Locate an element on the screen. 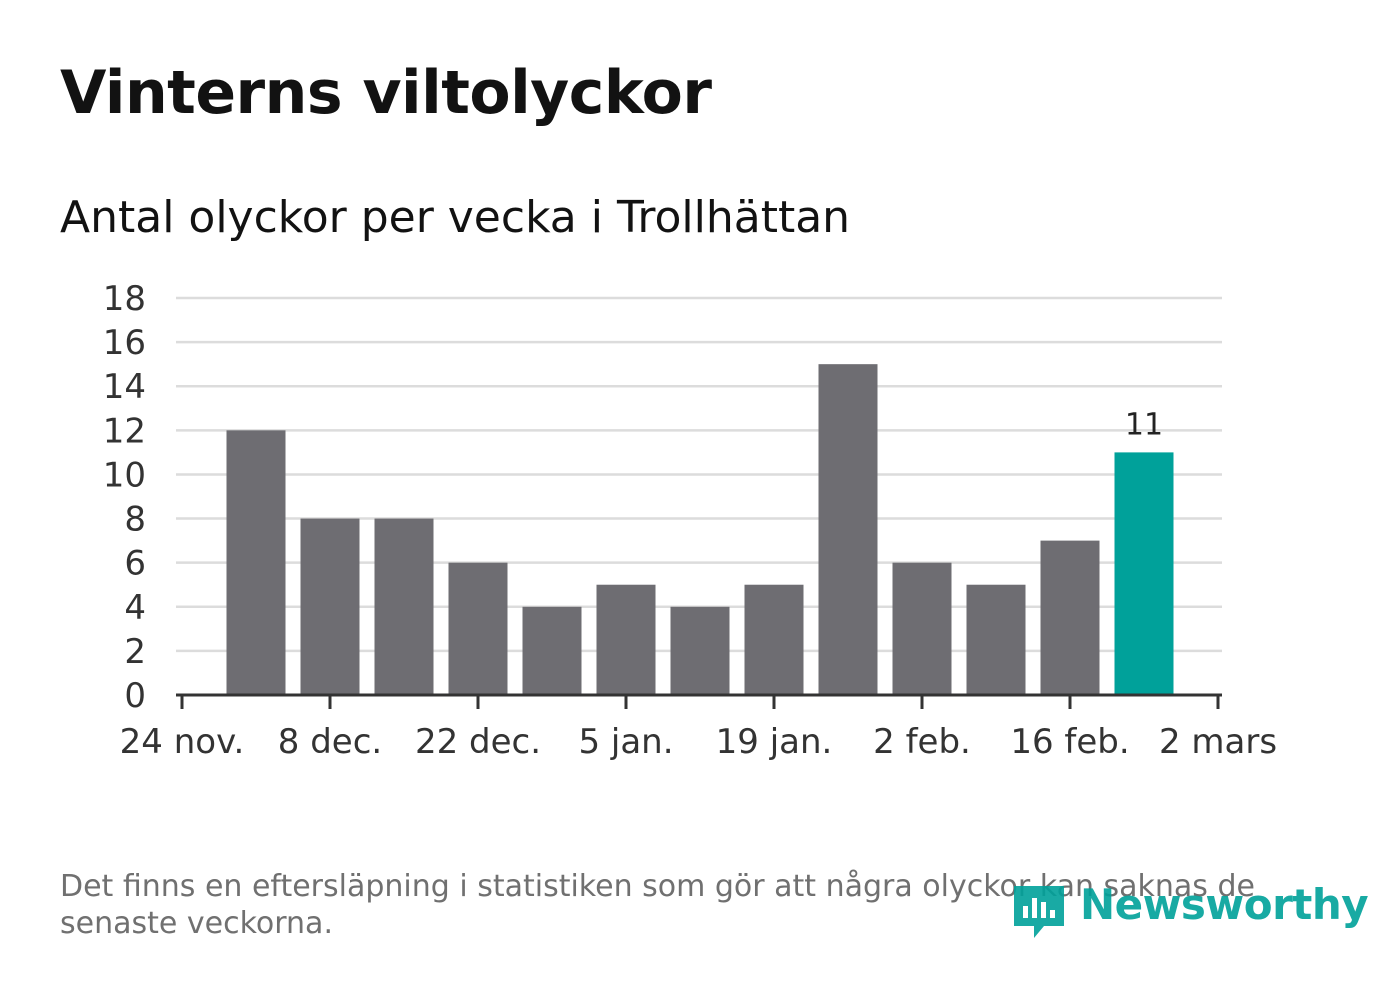  x-tick-label: 22 dec. is located at coordinates (478, 742).